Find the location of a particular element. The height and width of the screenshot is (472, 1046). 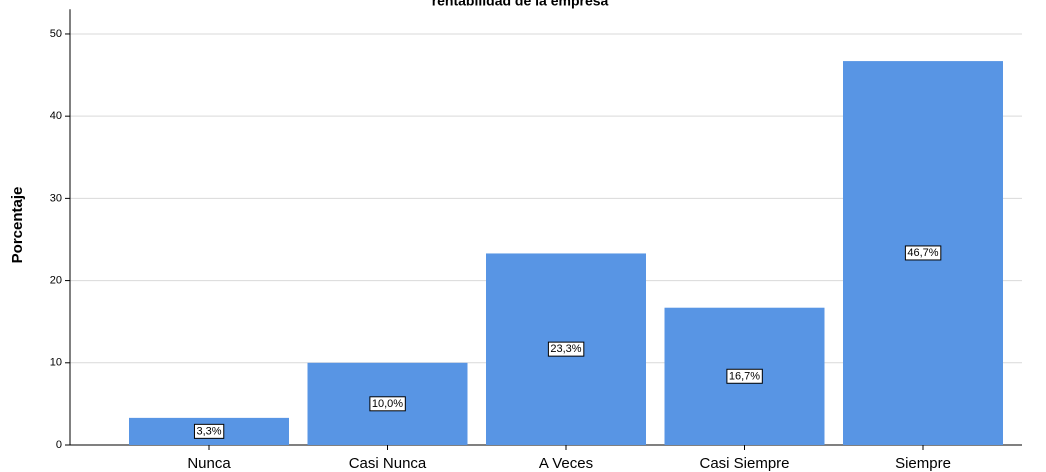

value-label: 10,0% is located at coordinates (387, 404).